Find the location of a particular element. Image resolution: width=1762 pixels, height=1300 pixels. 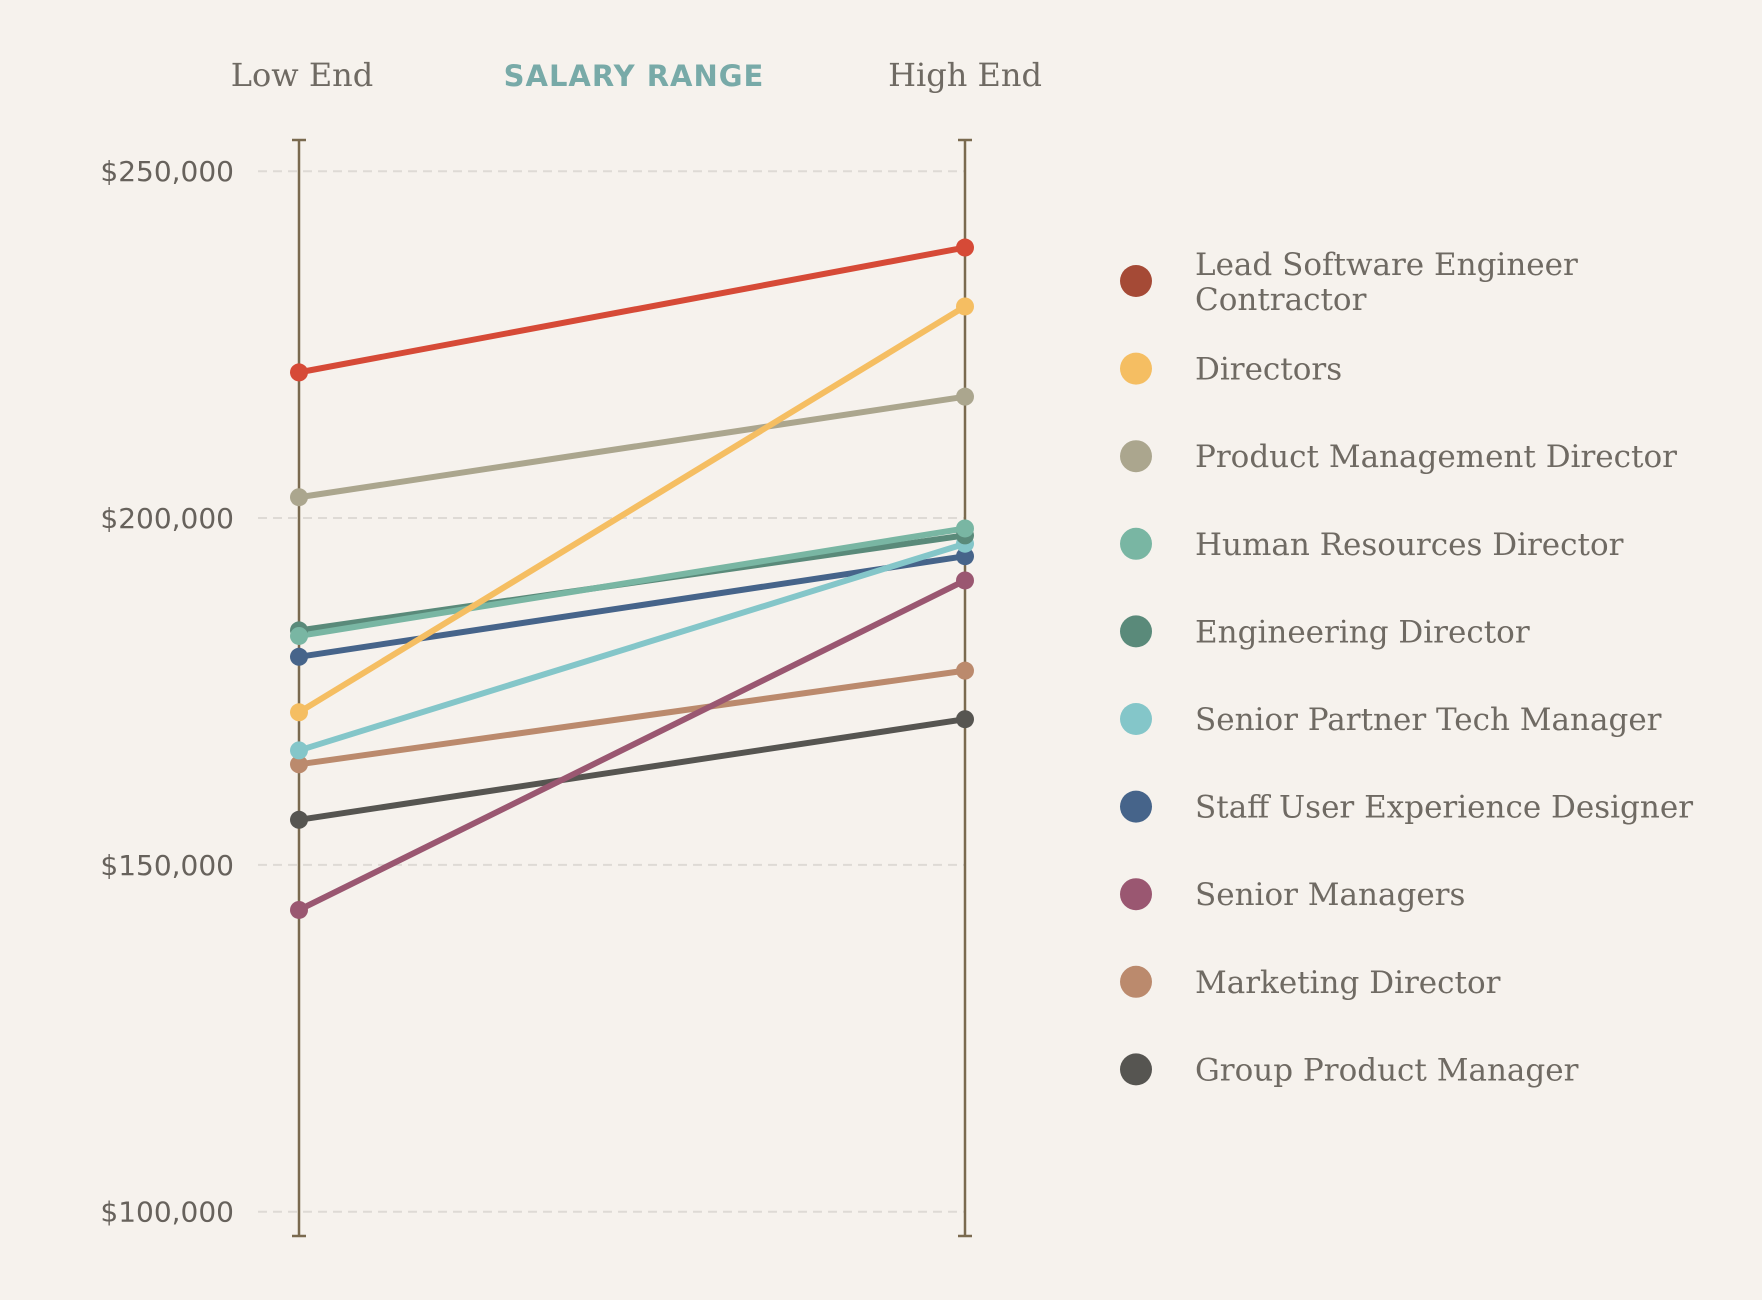

y-tick-labels: $100,000 $150,000 $200,000 $250,000 is located at coordinates (167, 692).